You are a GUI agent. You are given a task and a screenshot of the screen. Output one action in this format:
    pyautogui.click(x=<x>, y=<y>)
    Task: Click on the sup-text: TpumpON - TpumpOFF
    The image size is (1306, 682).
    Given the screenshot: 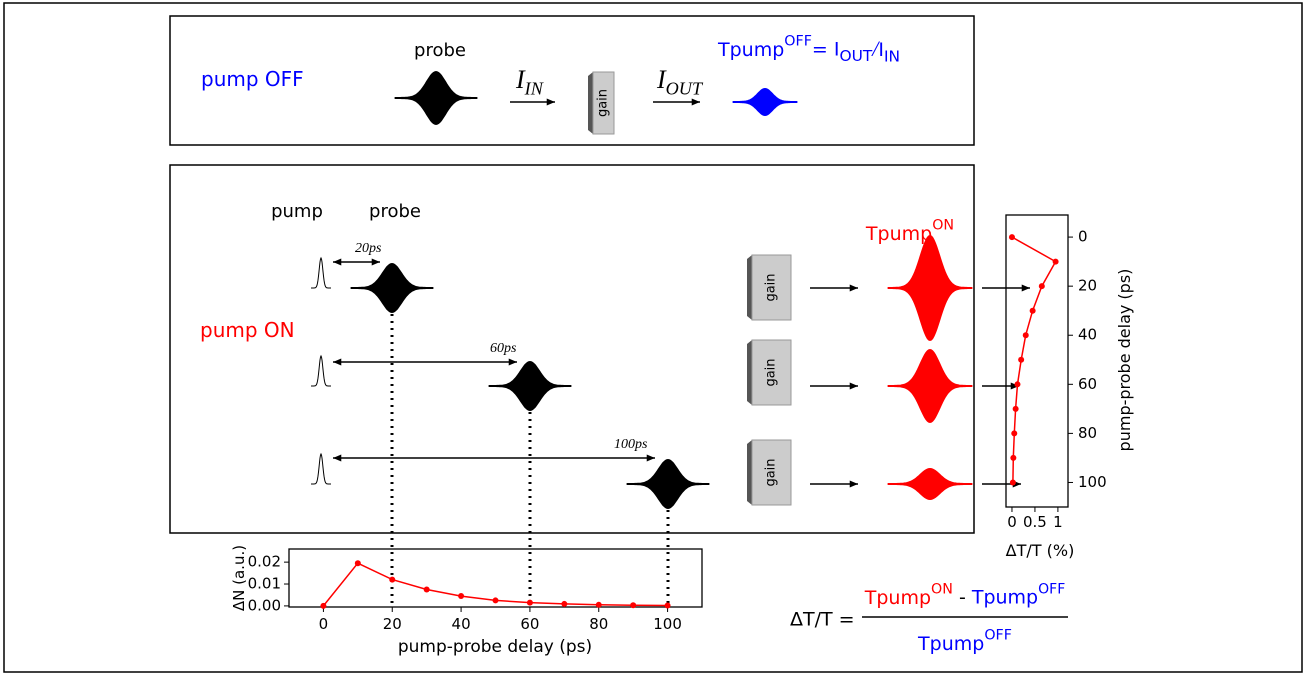 What is the action you would take?
    pyautogui.click(x=965, y=595)
    